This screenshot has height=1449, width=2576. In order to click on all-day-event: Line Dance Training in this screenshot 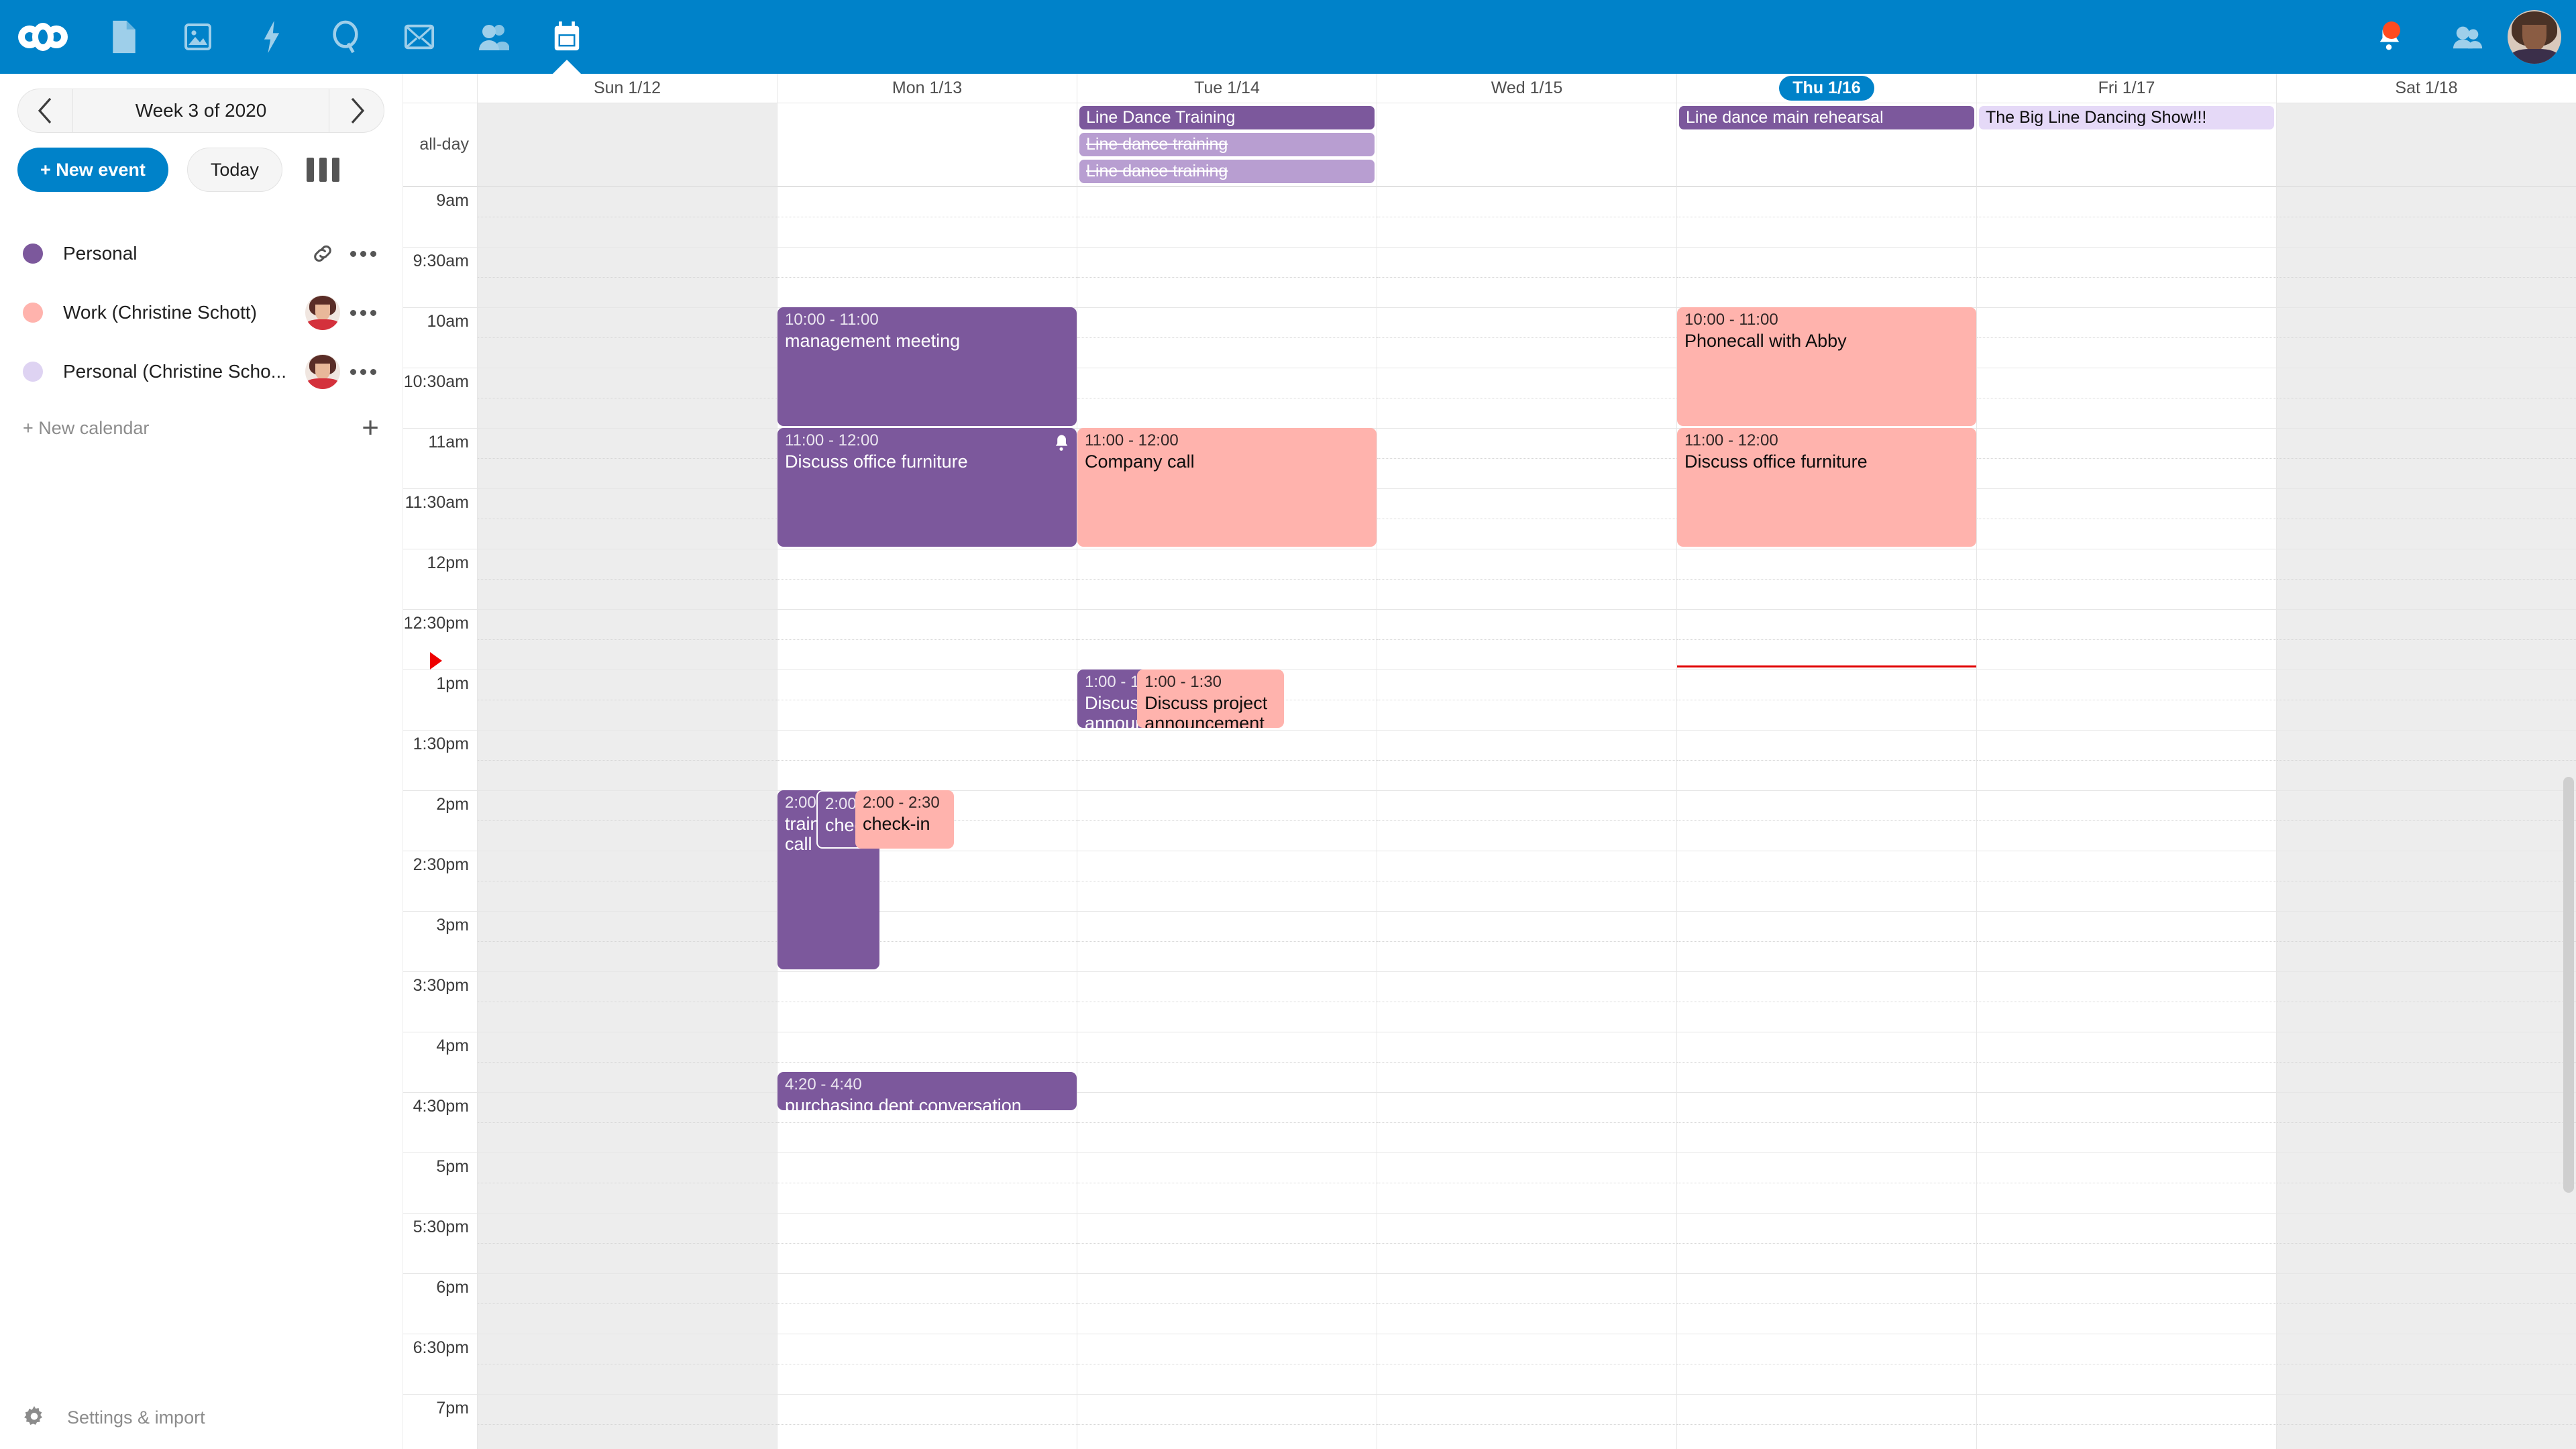, I will do `click(1227, 117)`.